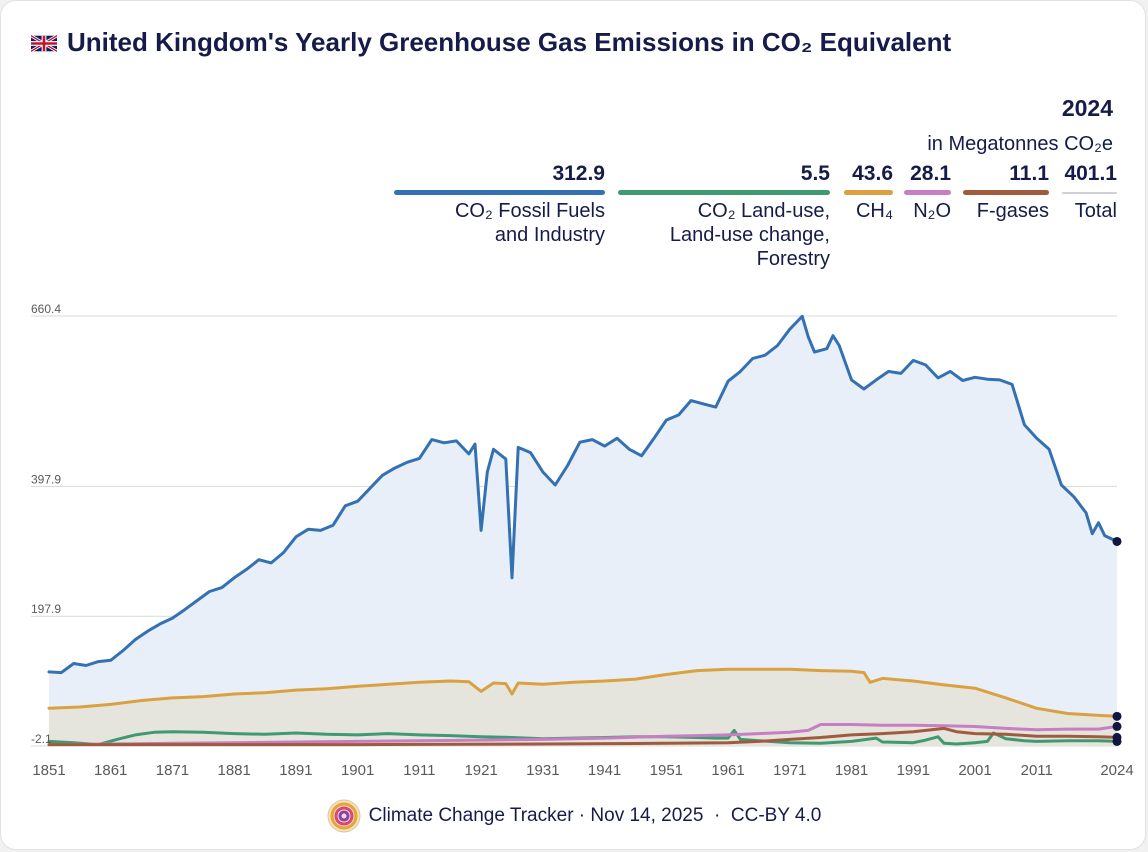 The image size is (1148, 852). I want to click on x-tick-label-2024: 2024, so click(1116, 770).